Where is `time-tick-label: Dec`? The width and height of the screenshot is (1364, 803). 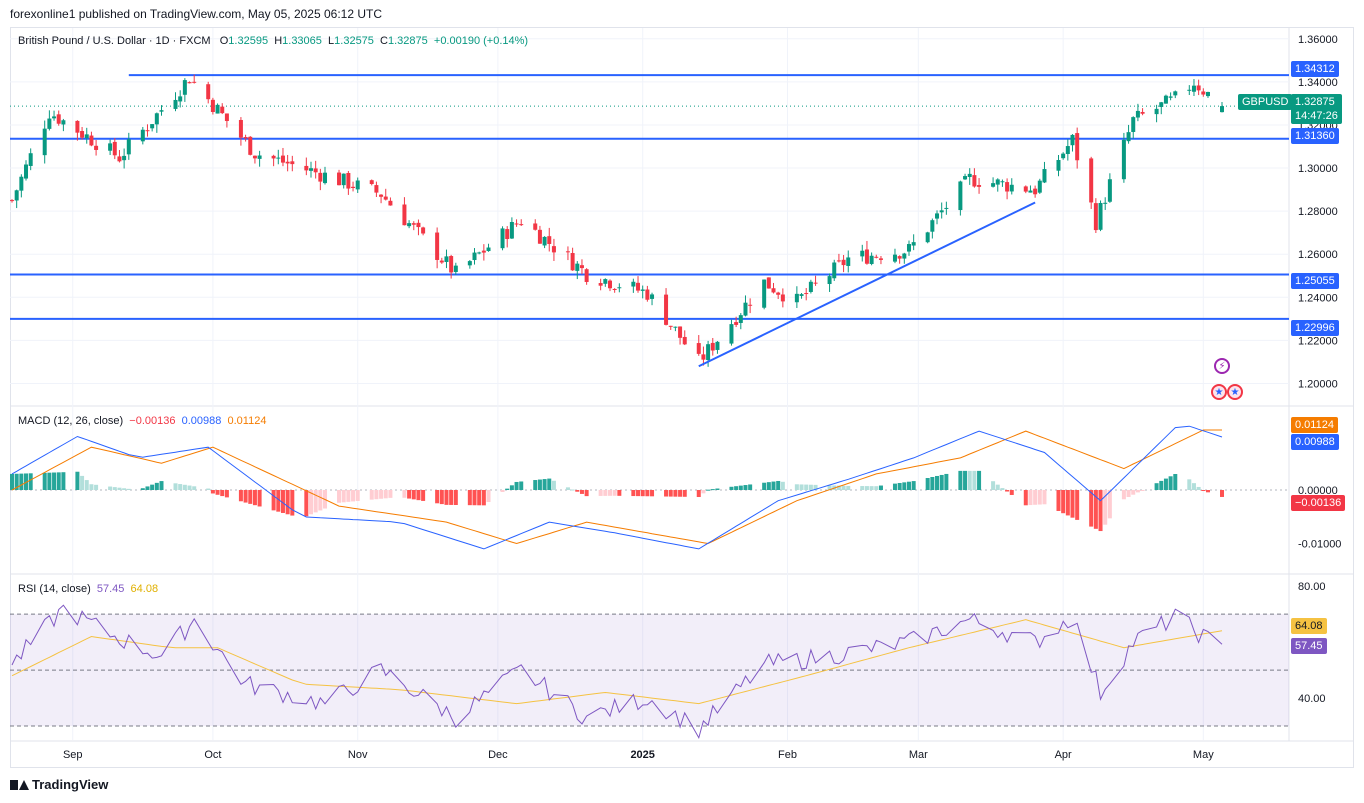
time-tick-label: Dec is located at coordinates (498, 755).